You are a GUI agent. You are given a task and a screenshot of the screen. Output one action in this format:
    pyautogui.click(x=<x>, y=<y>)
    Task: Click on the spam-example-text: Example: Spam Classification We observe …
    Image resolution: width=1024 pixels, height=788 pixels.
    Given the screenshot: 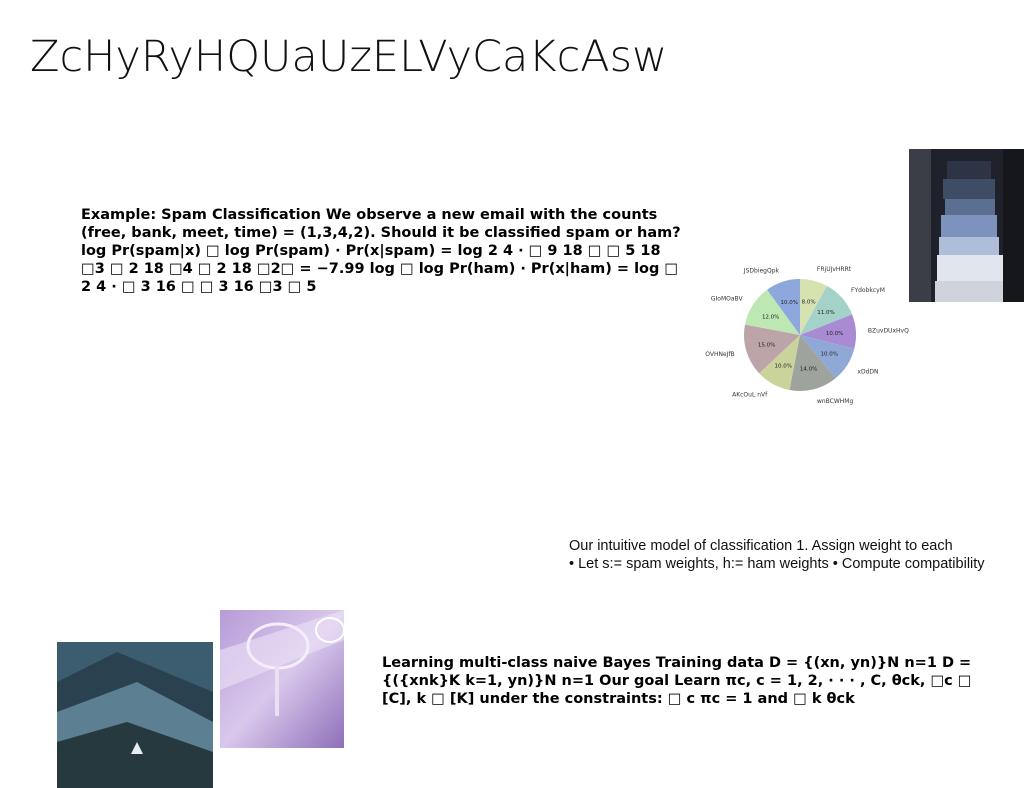 What is the action you would take?
    pyautogui.click(x=381, y=251)
    